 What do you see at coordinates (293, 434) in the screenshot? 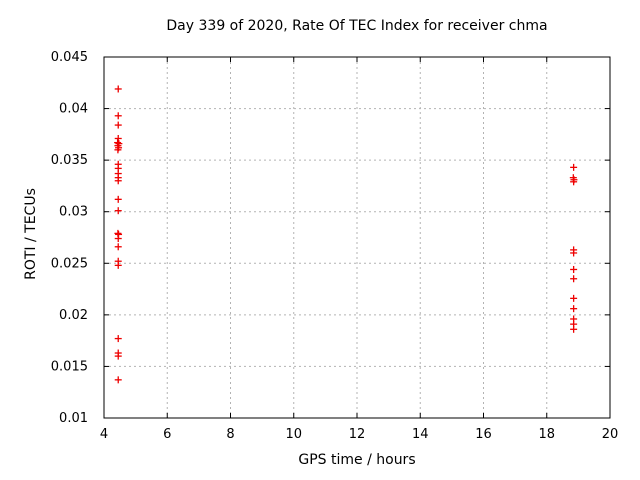
I see `x-tick-label: 10` at bounding box center [293, 434].